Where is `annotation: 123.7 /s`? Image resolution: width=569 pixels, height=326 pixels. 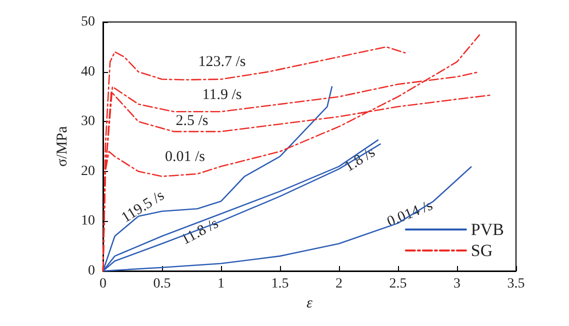 annotation: 123.7 /s is located at coordinates (222, 62).